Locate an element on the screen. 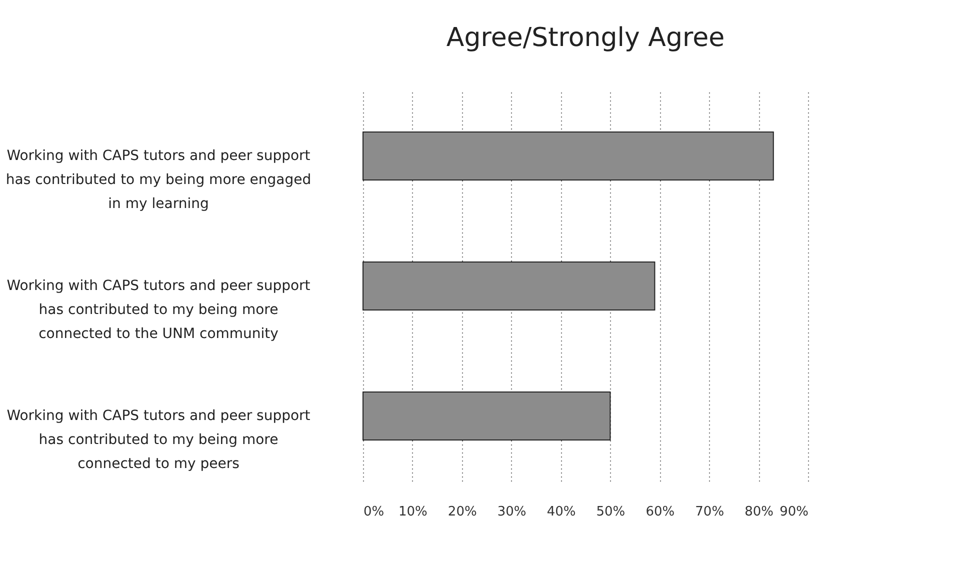 This screenshot has width=964, height=578. y-tick-label: Working with CAPS tutors and peer support has contributed to my being more engaged in my learning is located at coordinates (159, 180).